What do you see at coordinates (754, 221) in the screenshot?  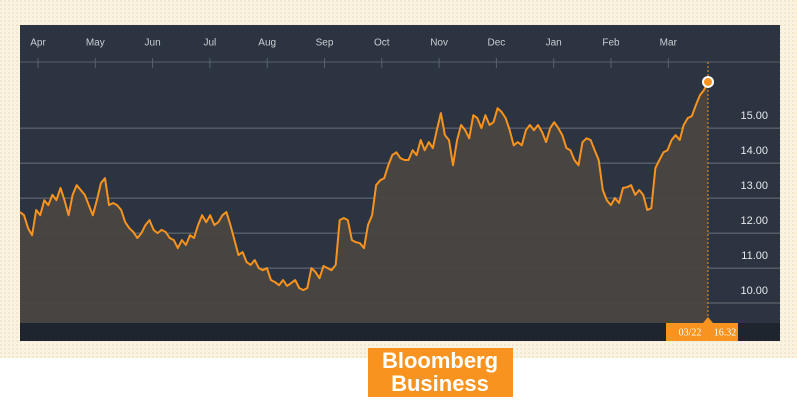 I see `y-tick-label: 12.00` at bounding box center [754, 221].